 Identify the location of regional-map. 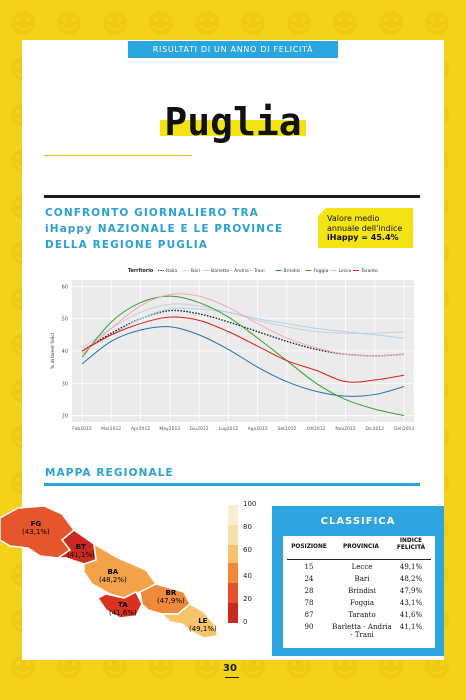
(115, 570).